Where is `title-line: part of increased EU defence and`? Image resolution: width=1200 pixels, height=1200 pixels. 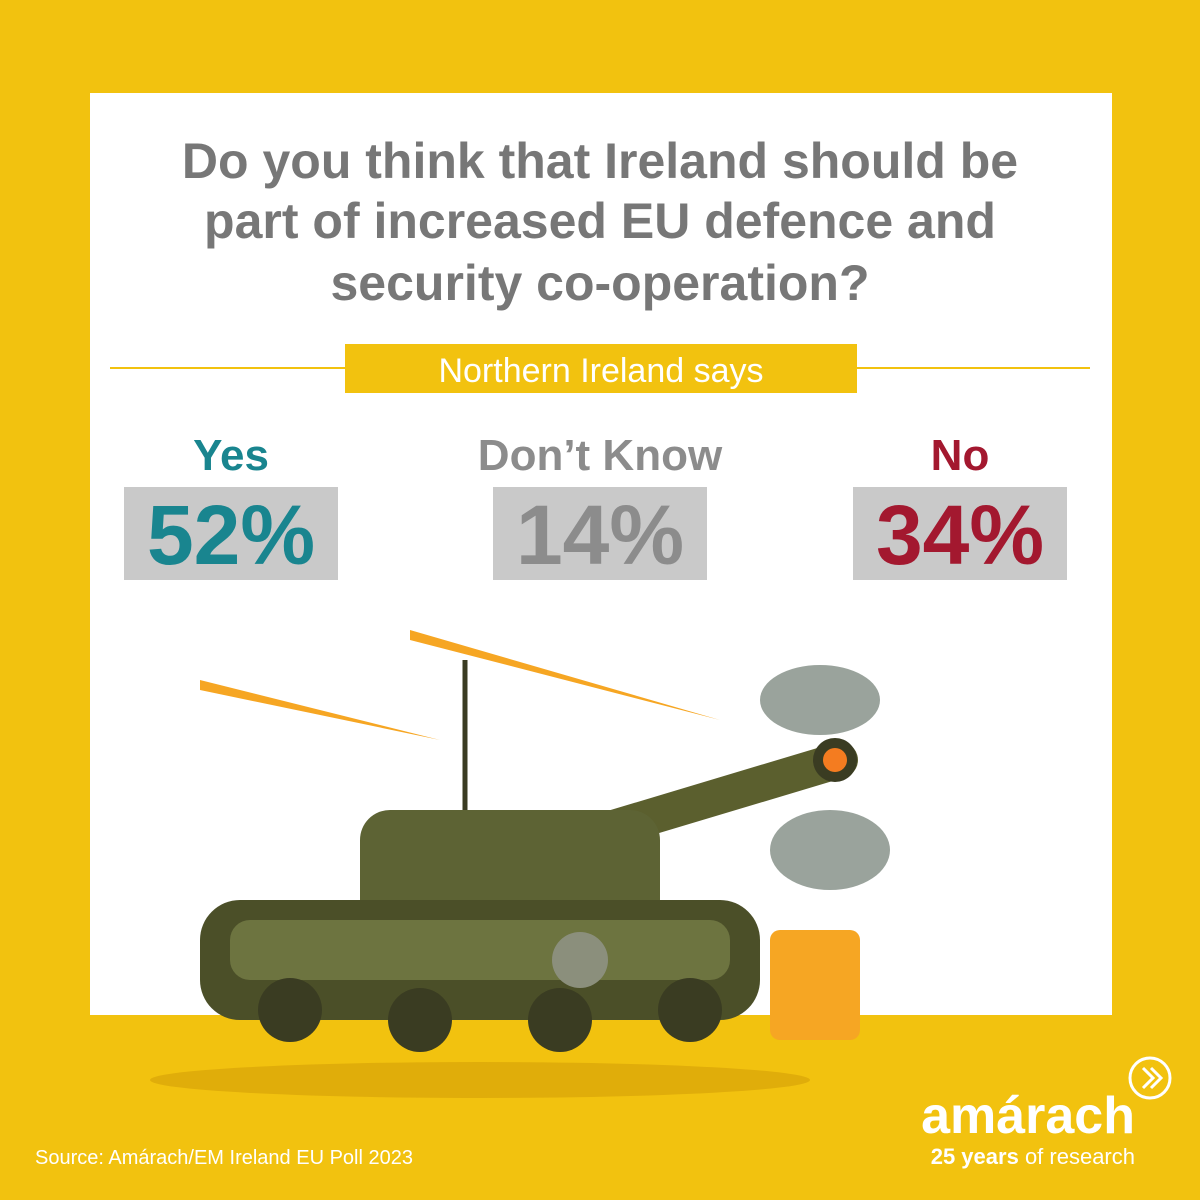 title-line: part of increased EU defence and is located at coordinates (600, 221).